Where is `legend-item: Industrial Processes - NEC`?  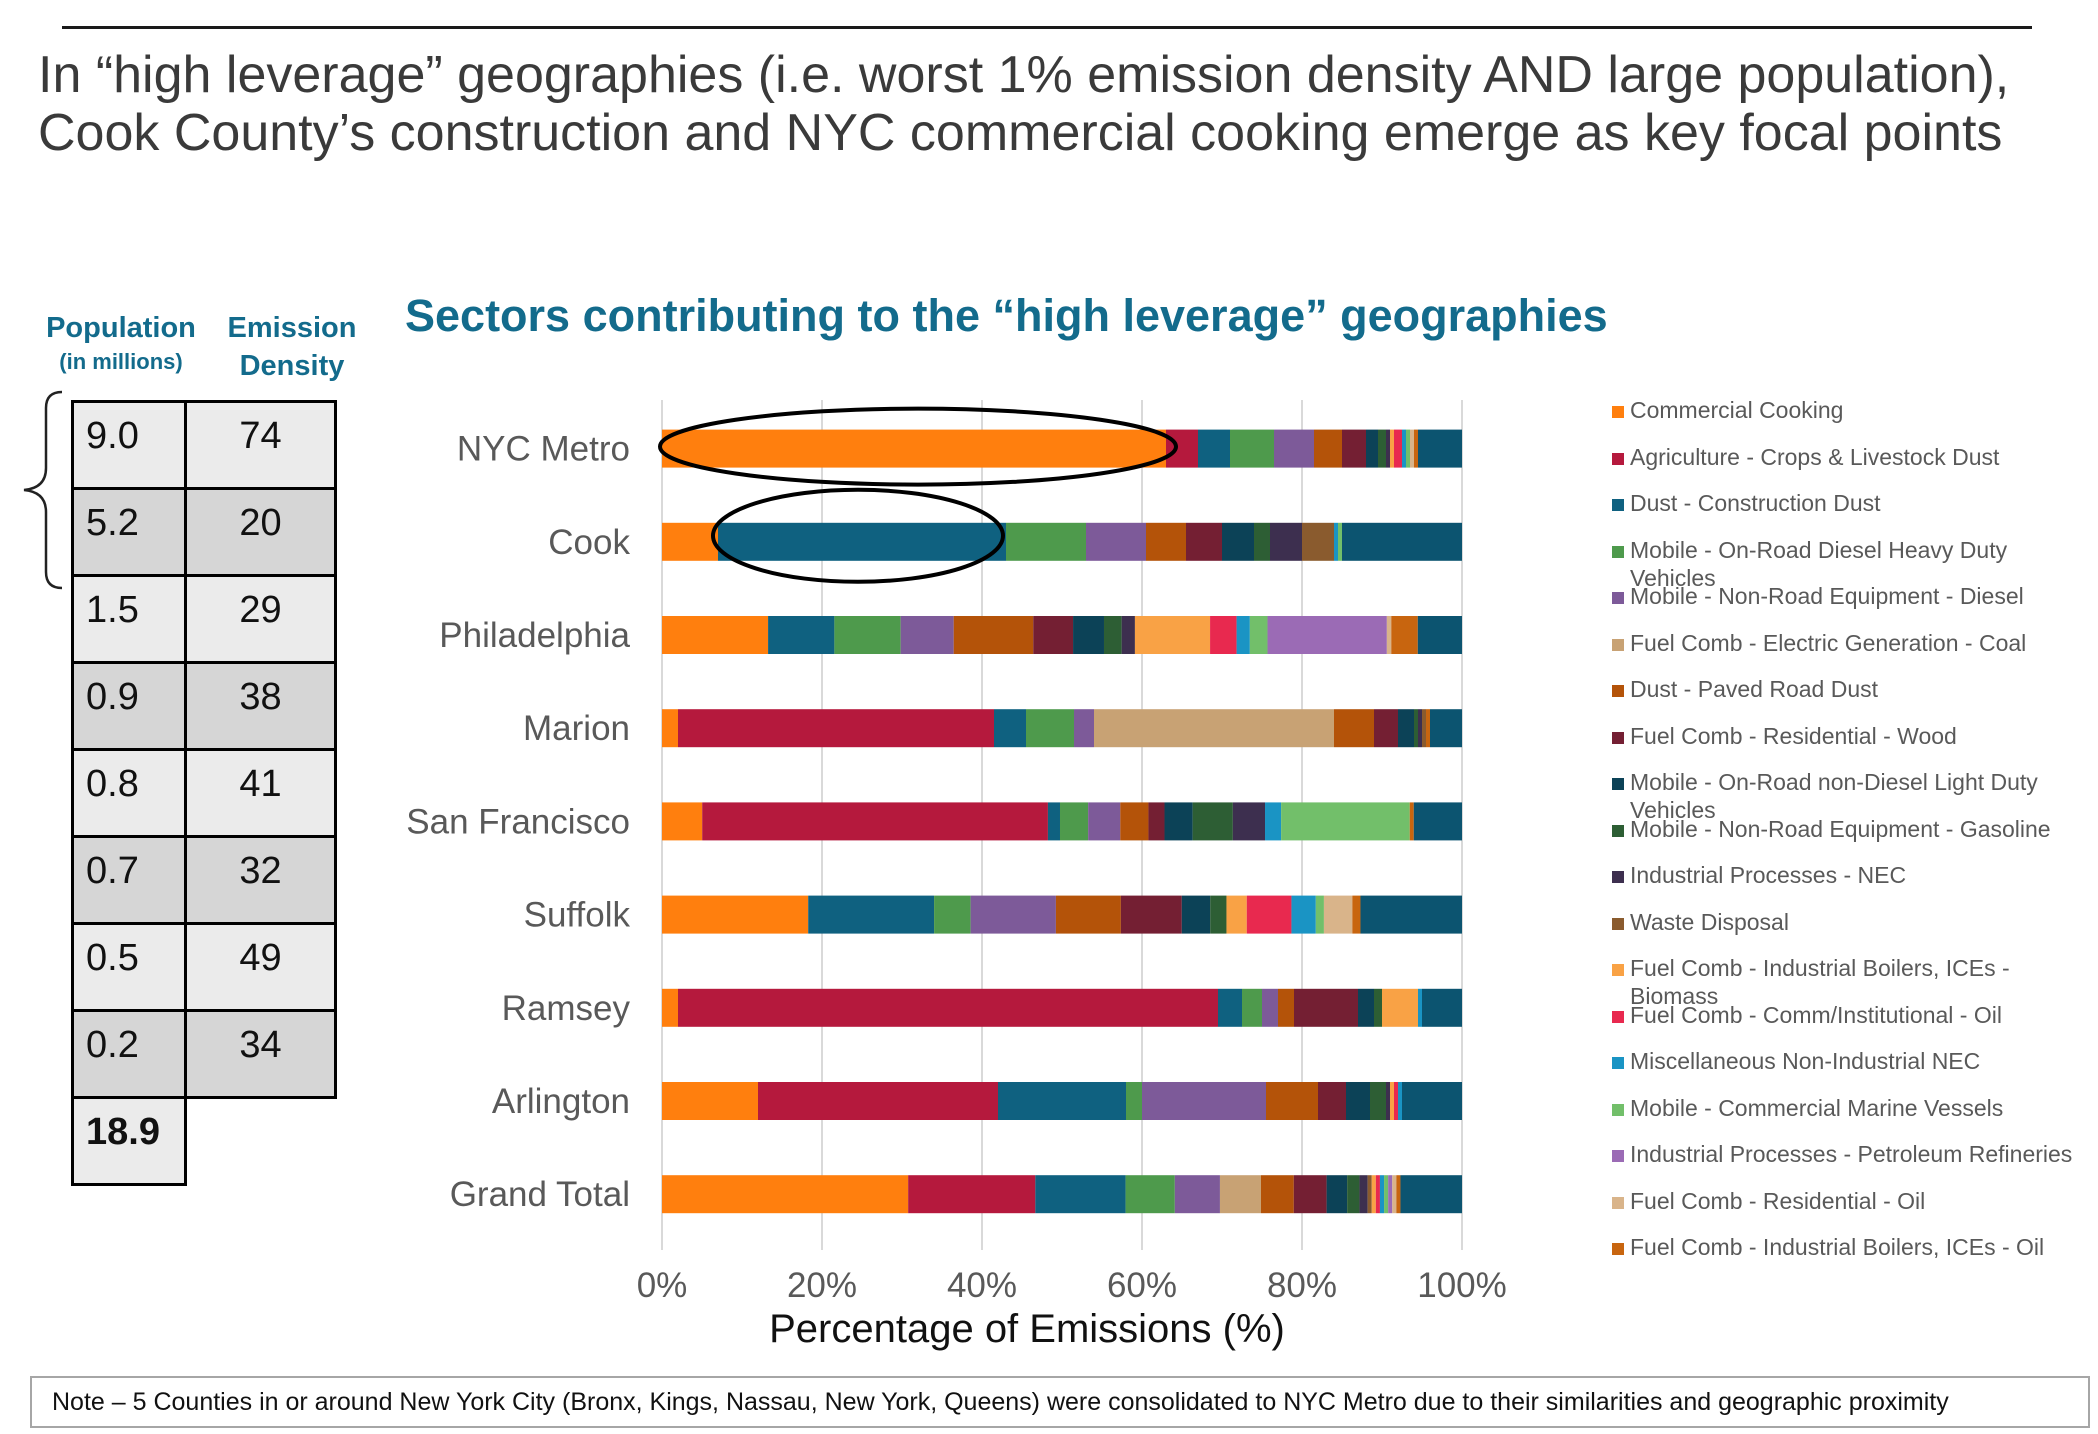
legend-item: Industrial Processes - NEC is located at coordinates (1855, 884).